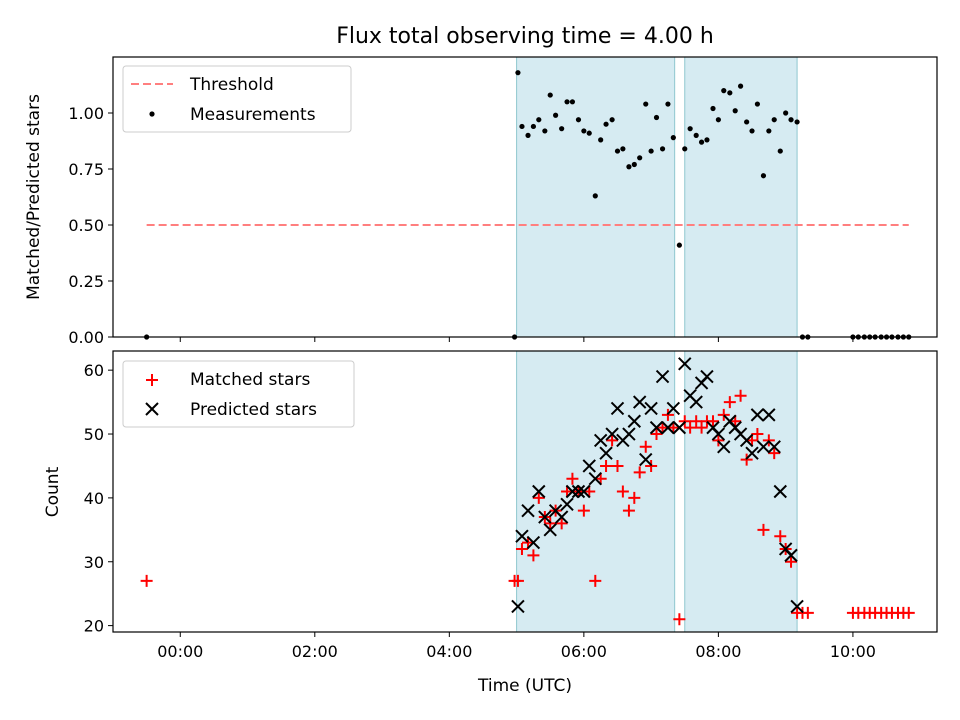 Image resolution: width=960 pixels, height=720 pixels. What do you see at coordinates (180, 651) in the screenshot?
I see `bottom-x-tick-label: 00:00` at bounding box center [180, 651].